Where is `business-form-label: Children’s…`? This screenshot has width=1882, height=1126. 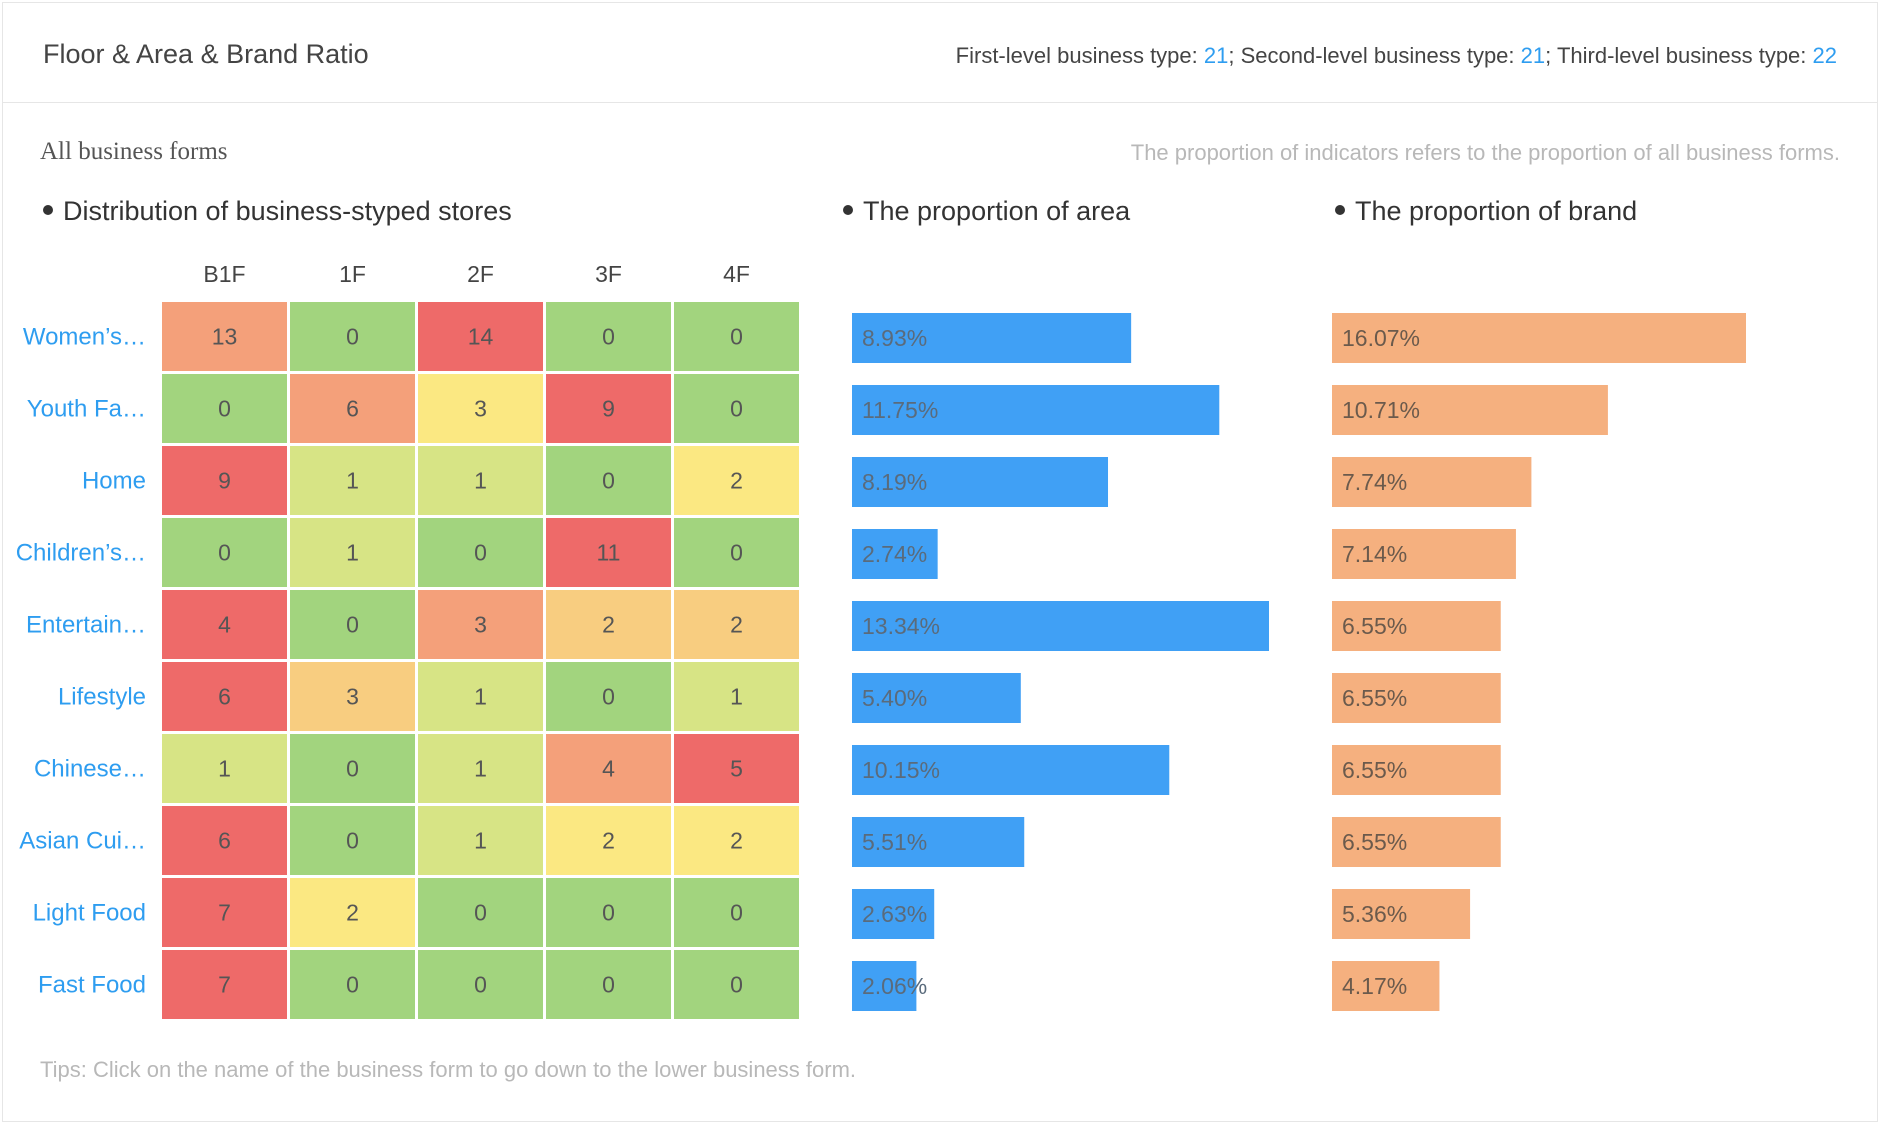
business-form-label: Children’s… is located at coordinates (81, 553).